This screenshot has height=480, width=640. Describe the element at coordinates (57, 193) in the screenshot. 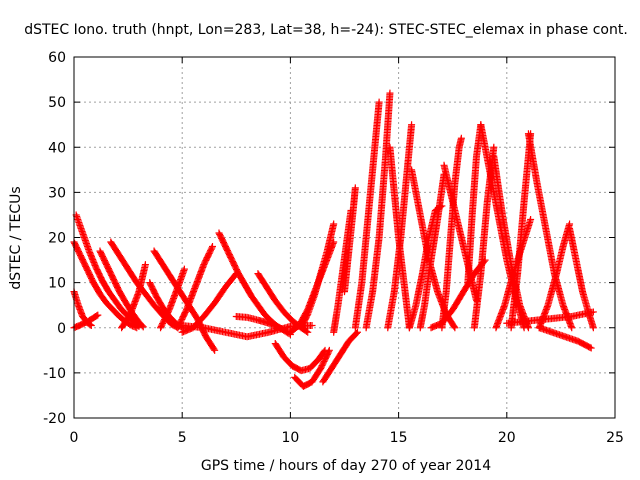

I see `y-tick-label: 30` at that location.